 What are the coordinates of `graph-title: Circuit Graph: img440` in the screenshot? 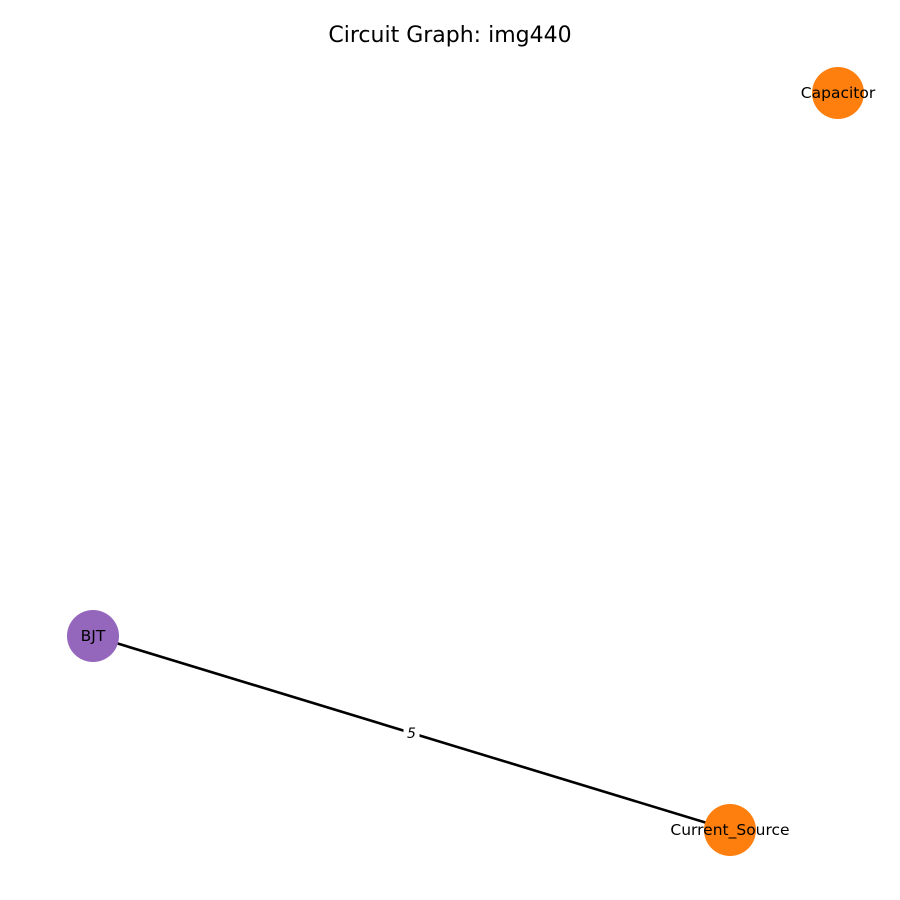 It's located at (449, 35).